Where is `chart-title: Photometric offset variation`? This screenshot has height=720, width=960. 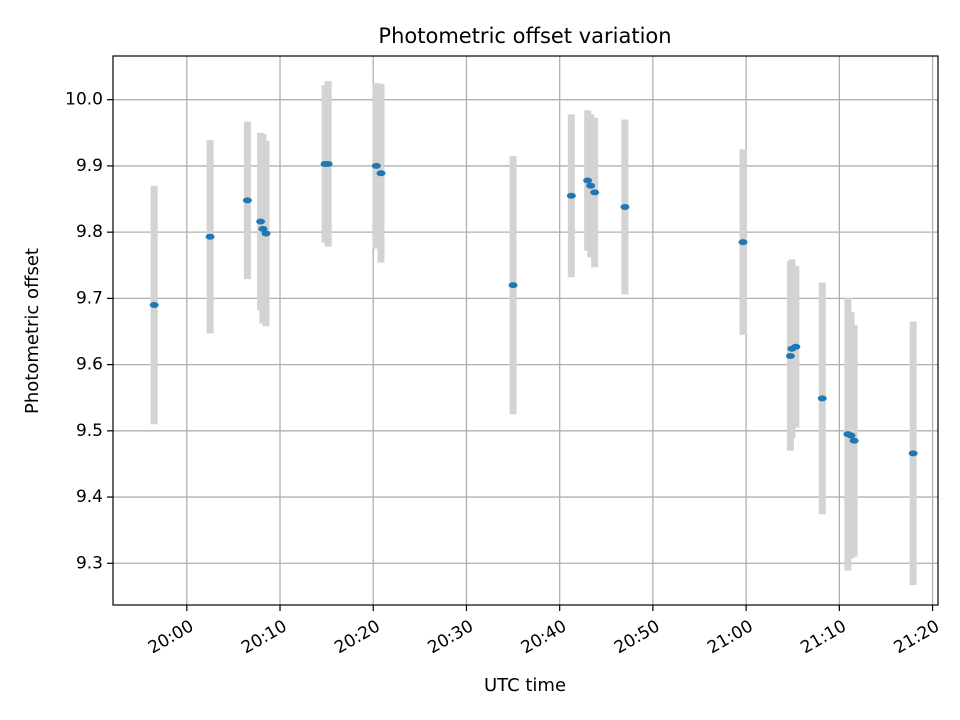 chart-title: Photometric offset variation is located at coordinates (524, 36).